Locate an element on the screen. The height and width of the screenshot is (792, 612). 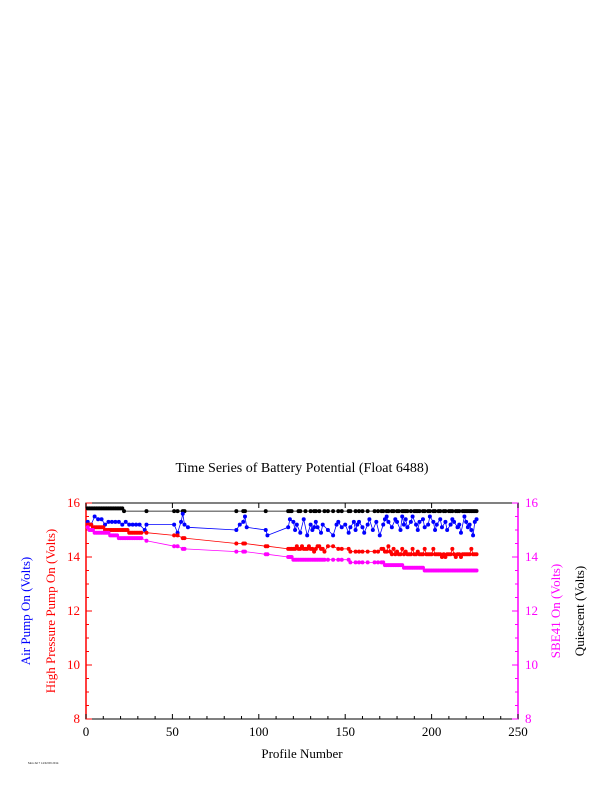
y-tick-label-left: 14 is located at coordinates (74, 556).